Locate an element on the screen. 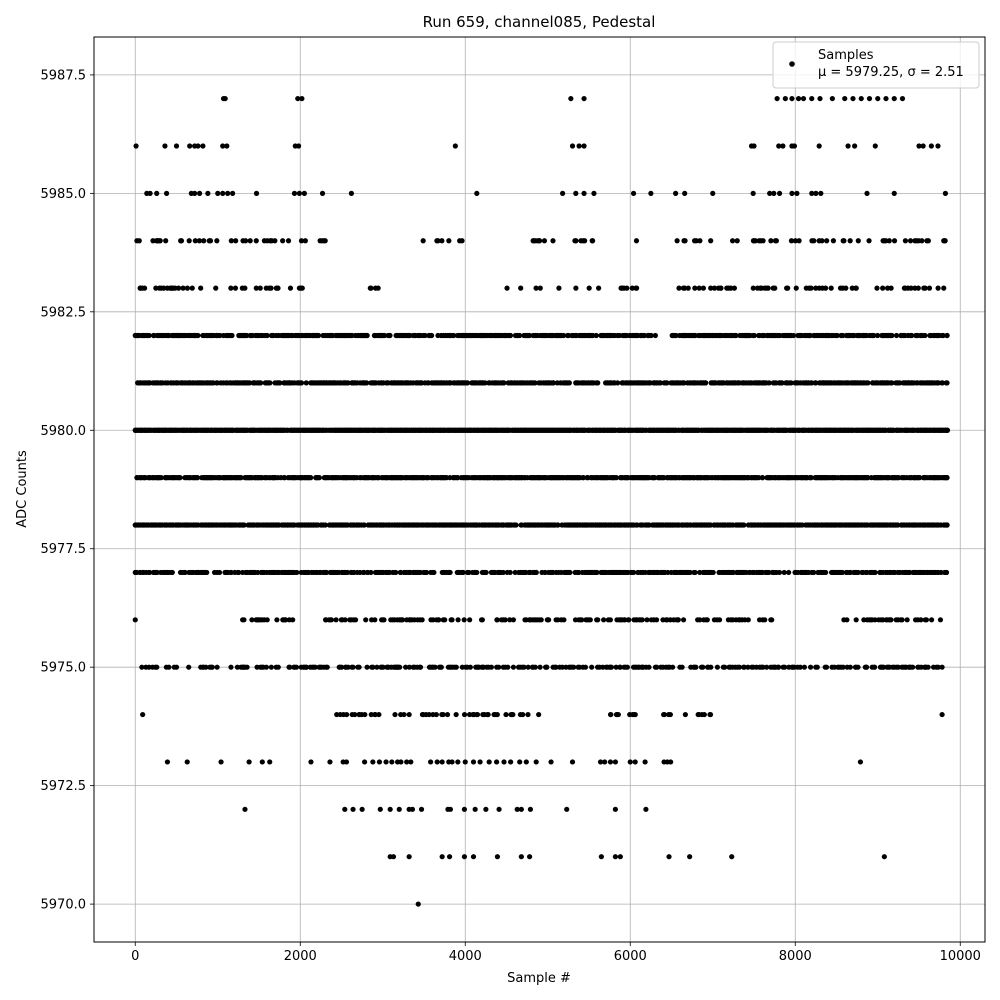  y-tick-label: 5985.0 is located at coordinates (64, 194).